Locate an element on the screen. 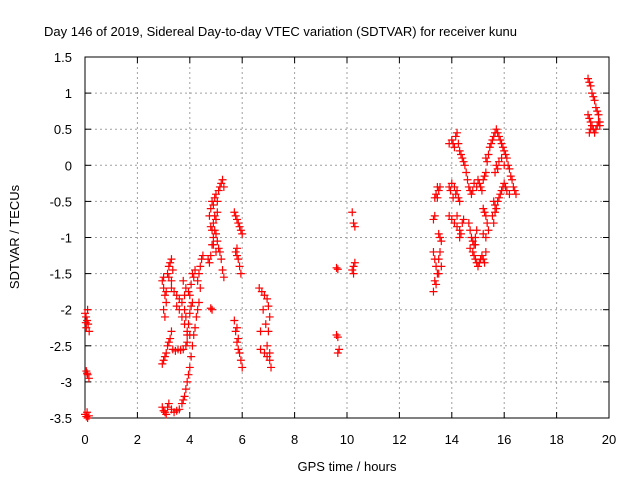 The image size is (640, 480). y-axis-label: SDTVAR / TECUs is located at coordinates (14, 236).